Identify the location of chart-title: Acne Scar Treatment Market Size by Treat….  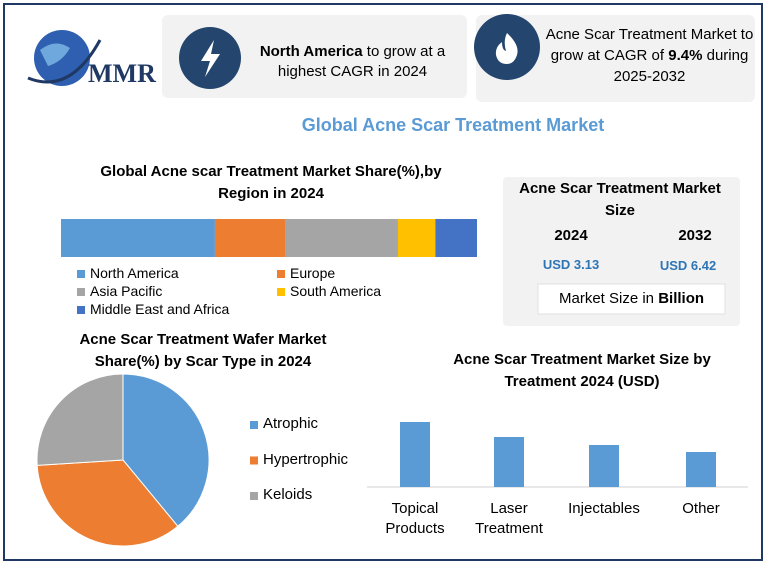
(582, 370).